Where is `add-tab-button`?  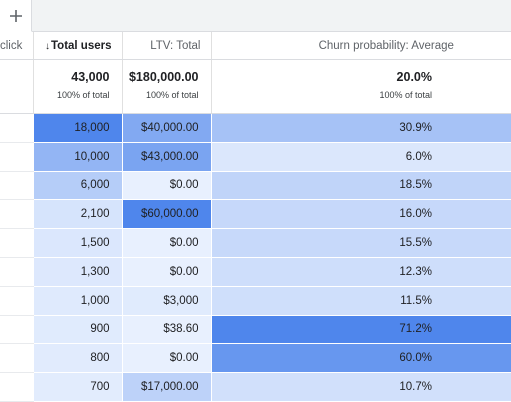 add-tab-button is located at coordinates (16, 16).